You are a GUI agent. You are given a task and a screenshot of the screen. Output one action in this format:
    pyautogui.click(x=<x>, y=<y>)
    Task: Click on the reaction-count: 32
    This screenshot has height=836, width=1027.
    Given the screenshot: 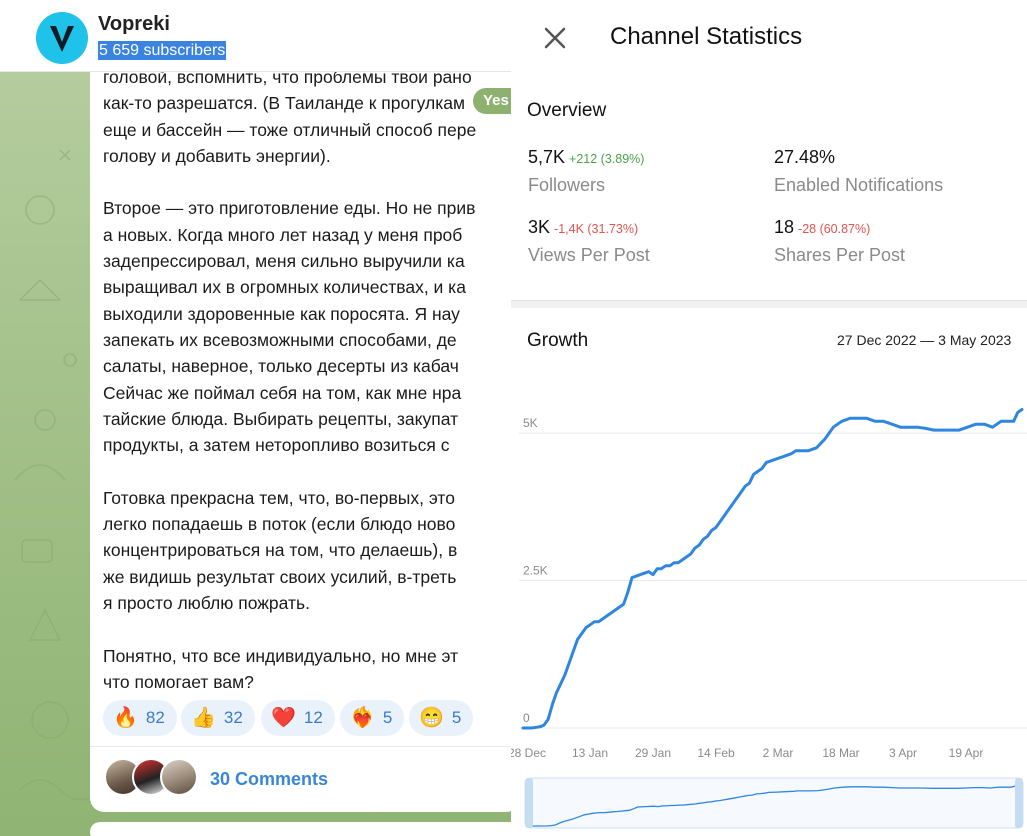 What is the action you would take?
    pyautogui.click(x=233, y=717)
    